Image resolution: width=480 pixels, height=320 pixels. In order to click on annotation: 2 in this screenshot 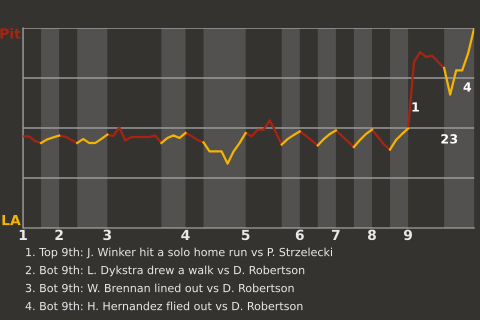, I will do `click(444, 139)`.